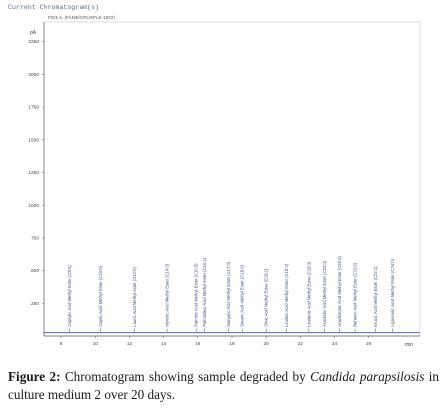 The width and height of the screenshot is (447, 412). I want to click on caption-text-end: in culture medium 2 over 20 days., so click(223, 385).